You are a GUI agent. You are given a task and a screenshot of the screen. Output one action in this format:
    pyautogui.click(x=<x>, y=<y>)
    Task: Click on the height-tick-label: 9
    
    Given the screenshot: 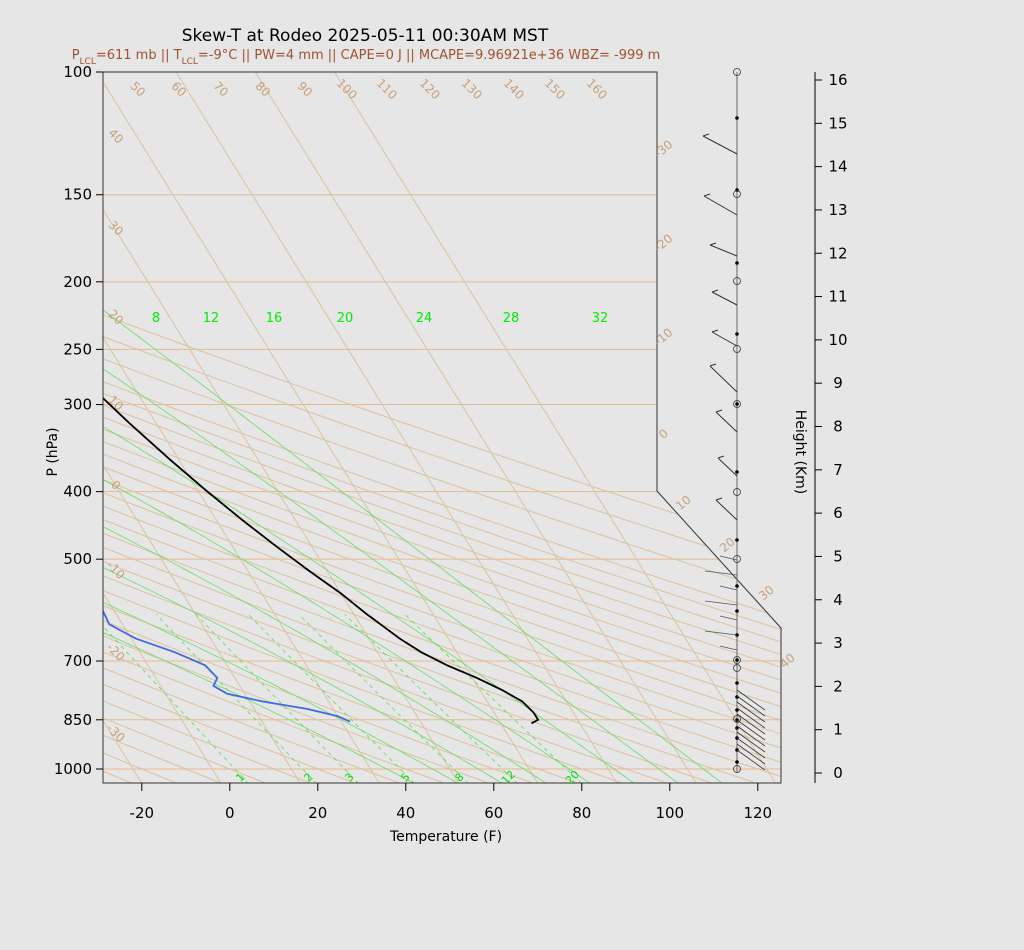 What is the action you would take?
    pyautogui.click(x=838, y=383)
    